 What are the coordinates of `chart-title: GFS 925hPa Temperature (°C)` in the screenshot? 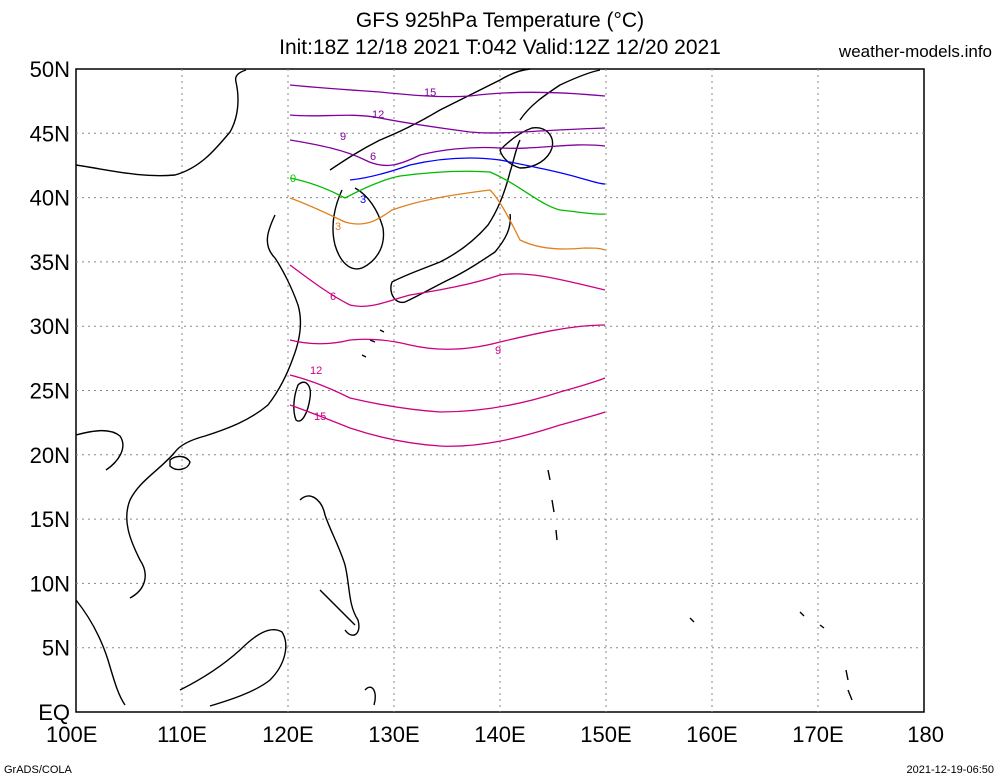 It's located at (500, 20).